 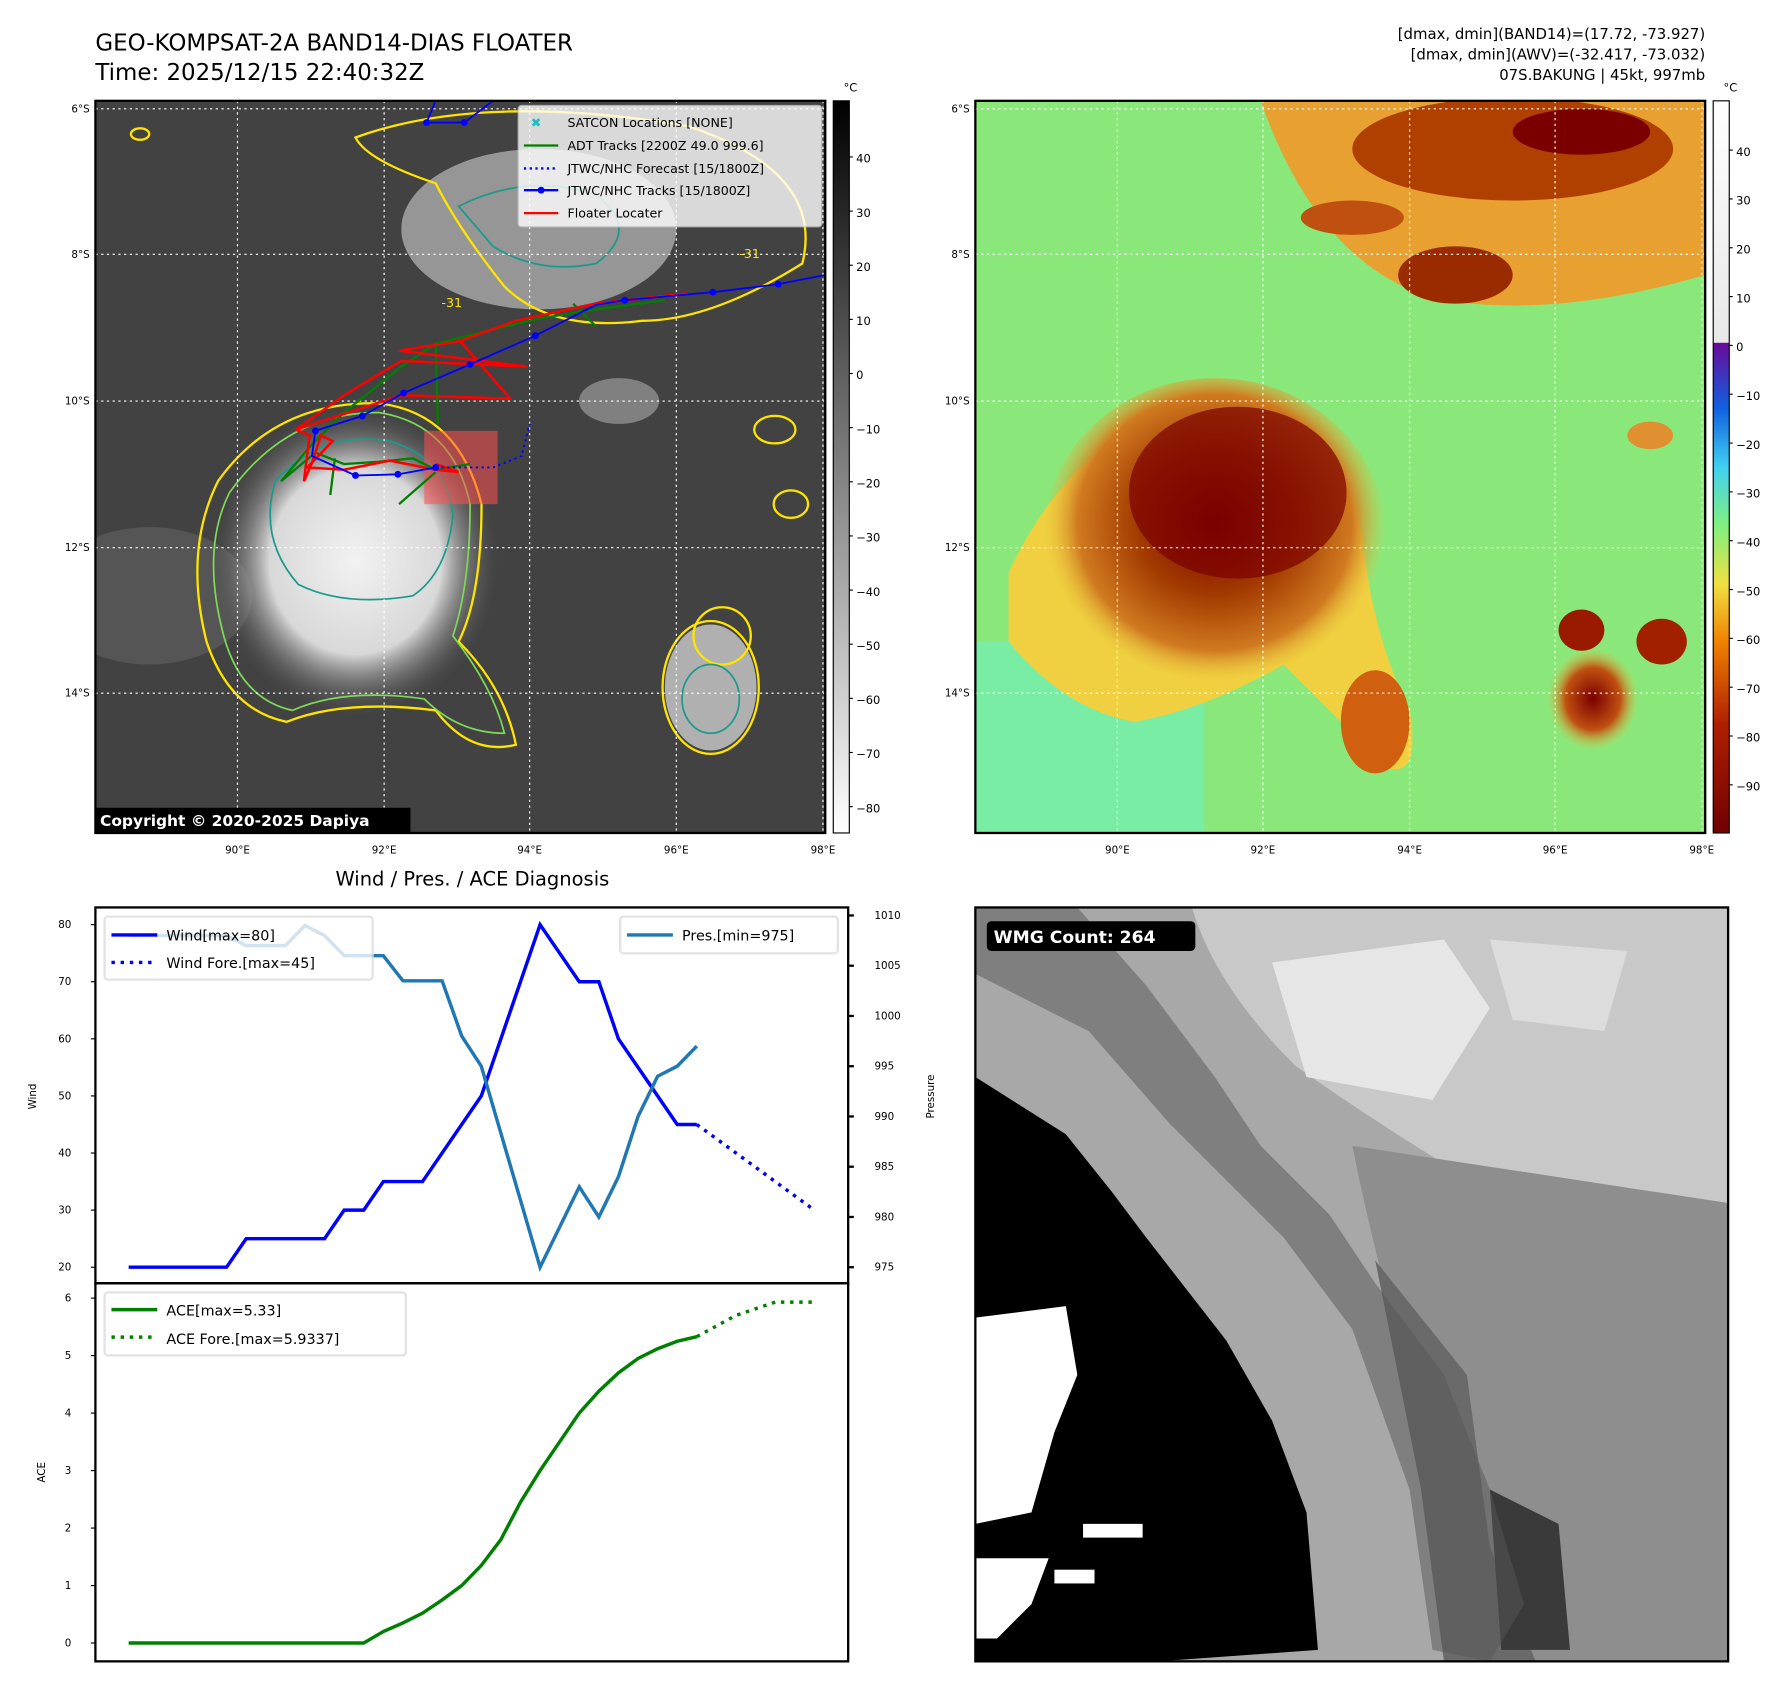 I want to click on colorbar-dias, so click(x=1721, y=467).